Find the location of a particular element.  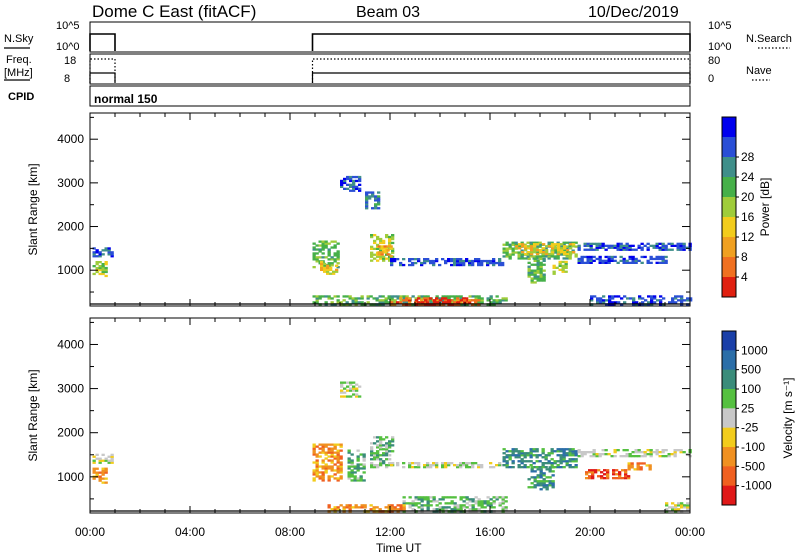

freq-unit-label: [MHz] is located at coordinates (18, 73).